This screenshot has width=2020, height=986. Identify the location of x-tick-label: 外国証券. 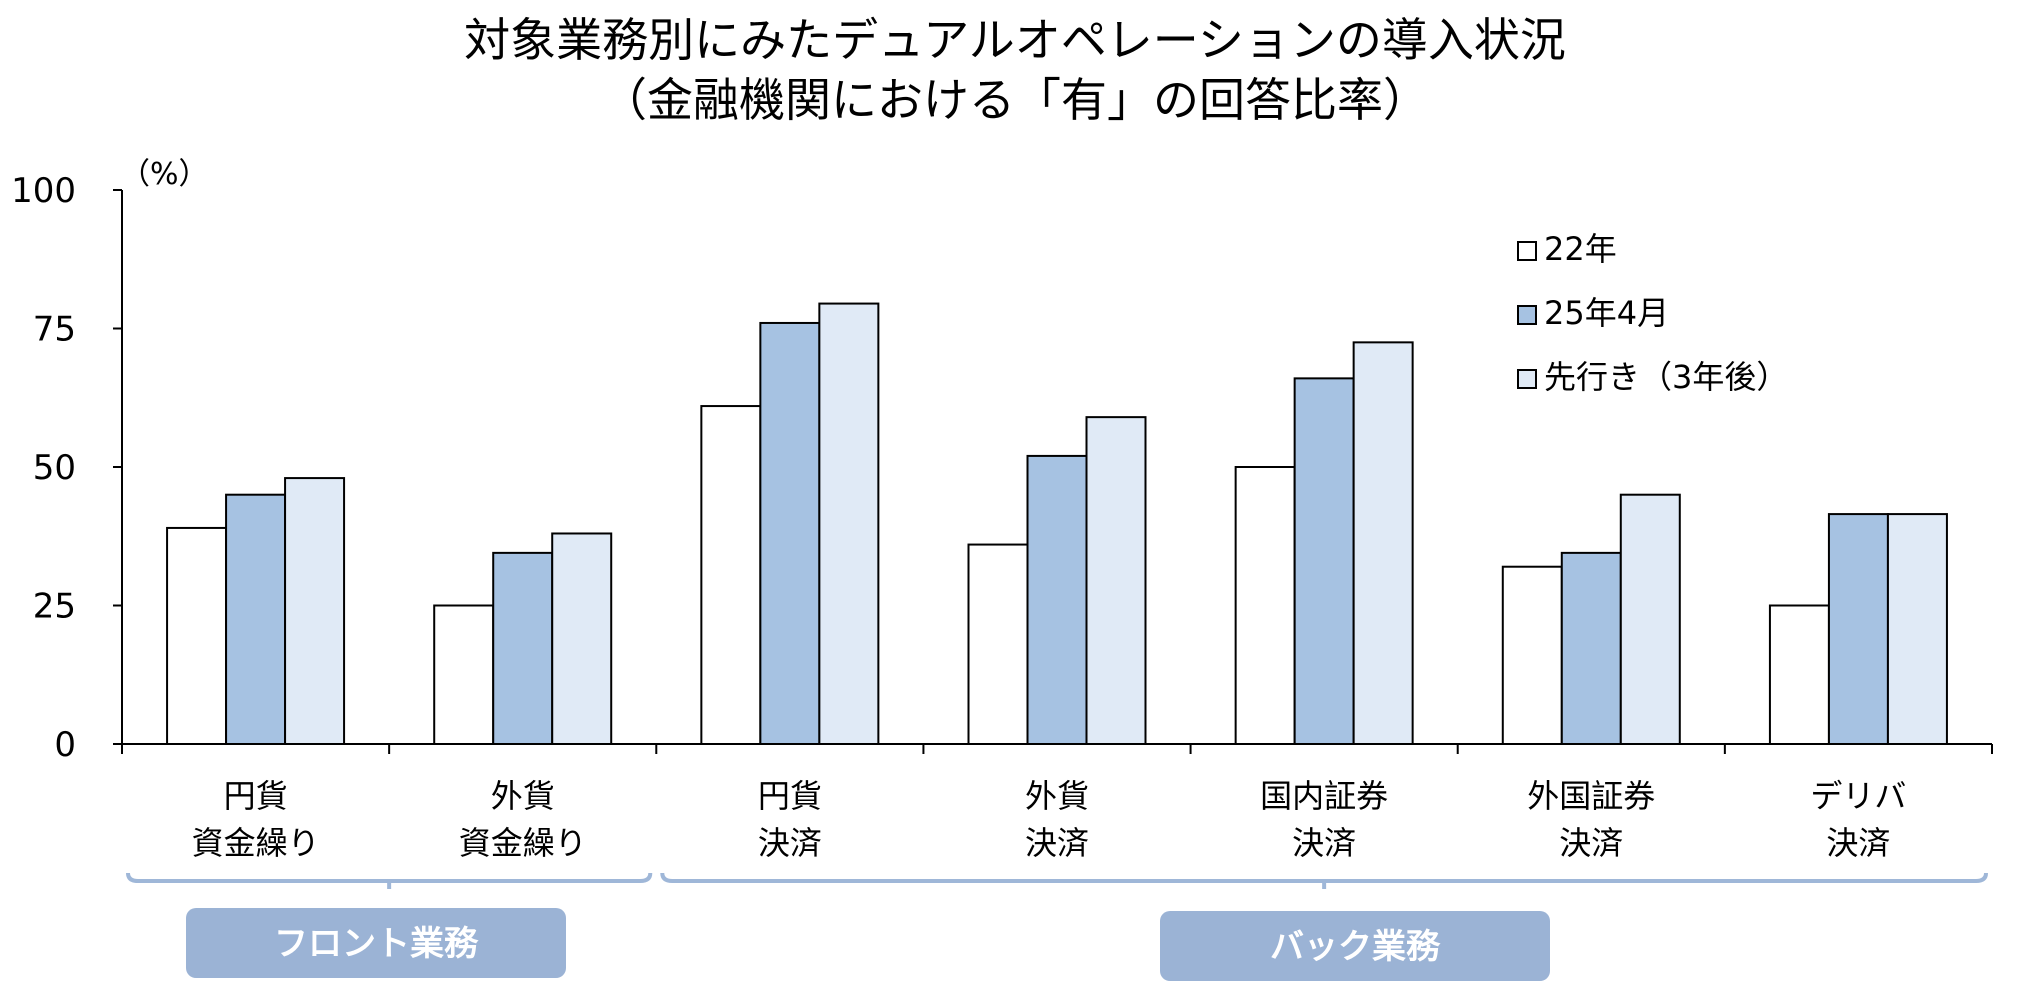
(1591, 796).